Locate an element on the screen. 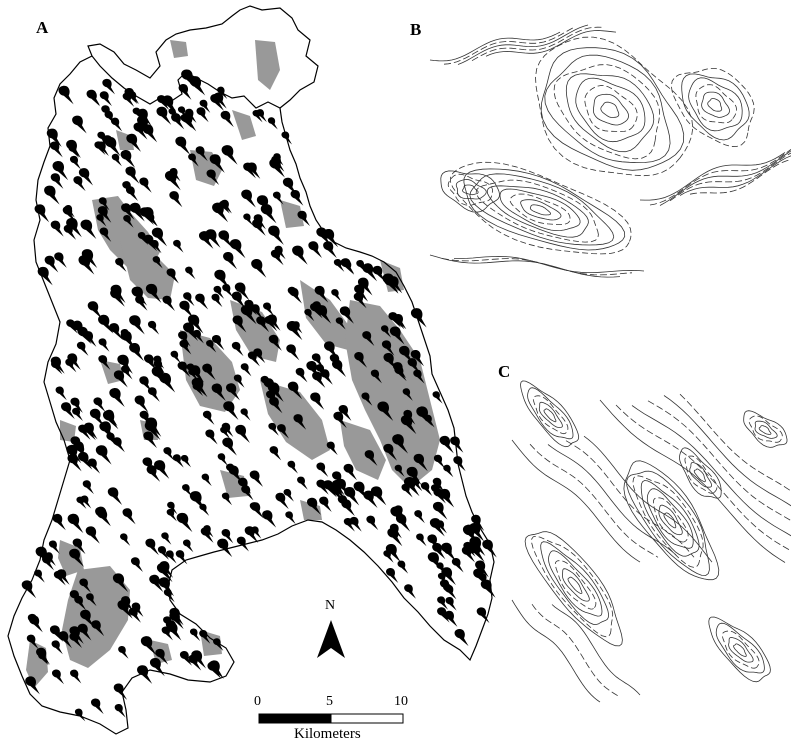 This screenshot has width=791, height=748. panel-label-b: B is located at coordinates (416, 29).